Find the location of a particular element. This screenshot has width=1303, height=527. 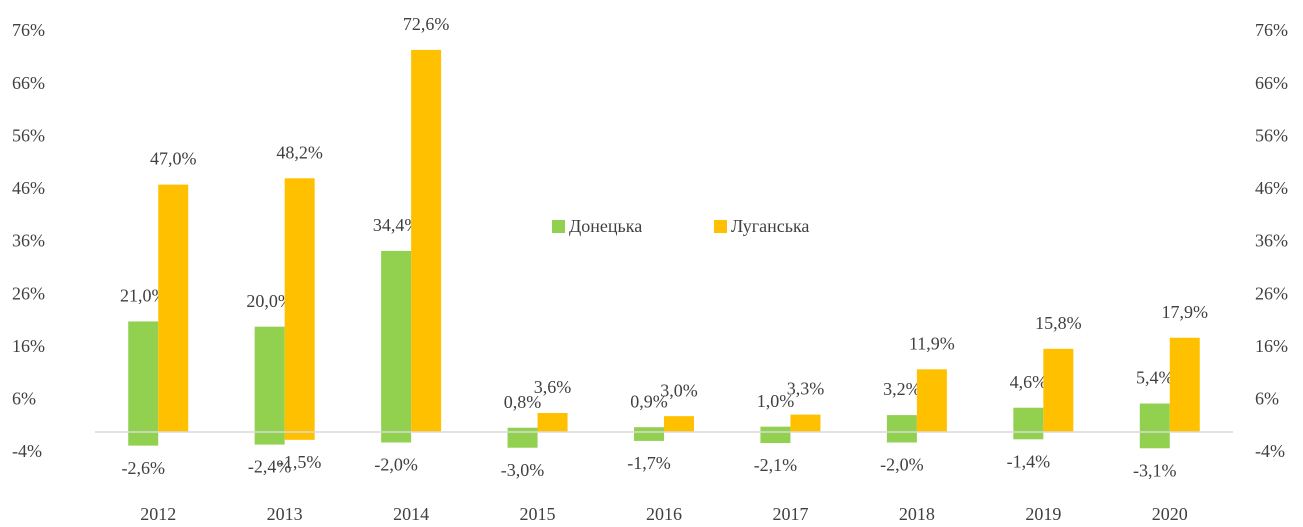

x-tick-label: 2012 is located at coordinates (158, 514).